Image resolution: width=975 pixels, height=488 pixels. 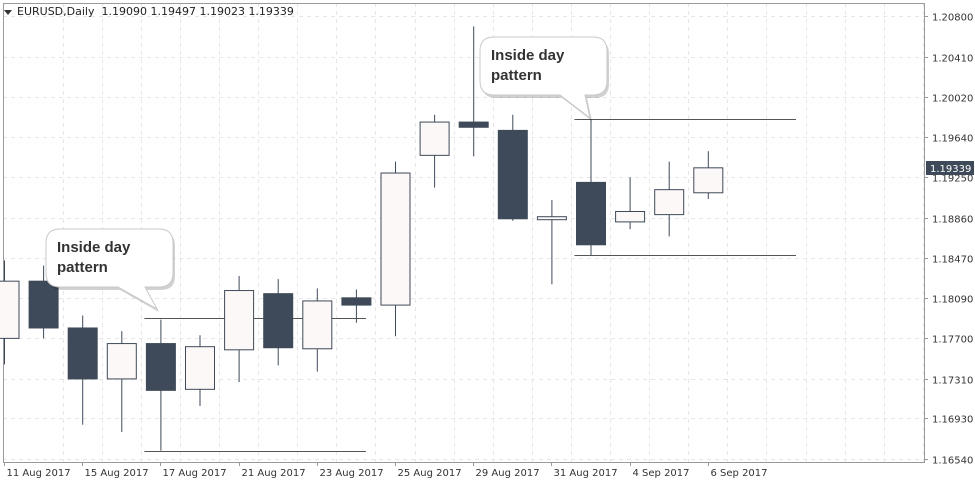 What do you see at coordinates (117, 473) in the screenshot?
I see `x-tick-label: 15 Aug 2017` at bounding box center [117, 473].